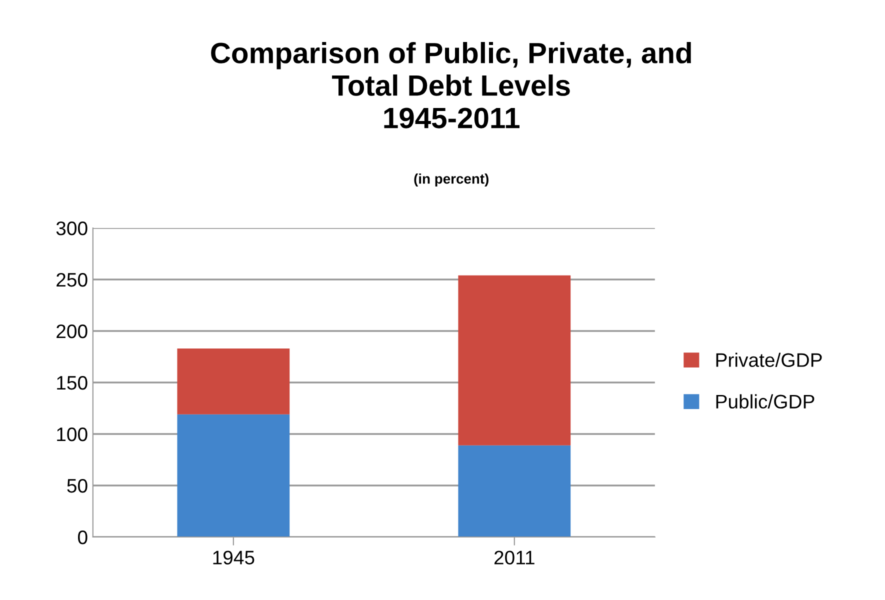 The height and width of the screenshot is (600, 885). I want to click on chart-title: Comparison of Public, Private, and Total Debt Levels 1945-2011, so click(451, 85).